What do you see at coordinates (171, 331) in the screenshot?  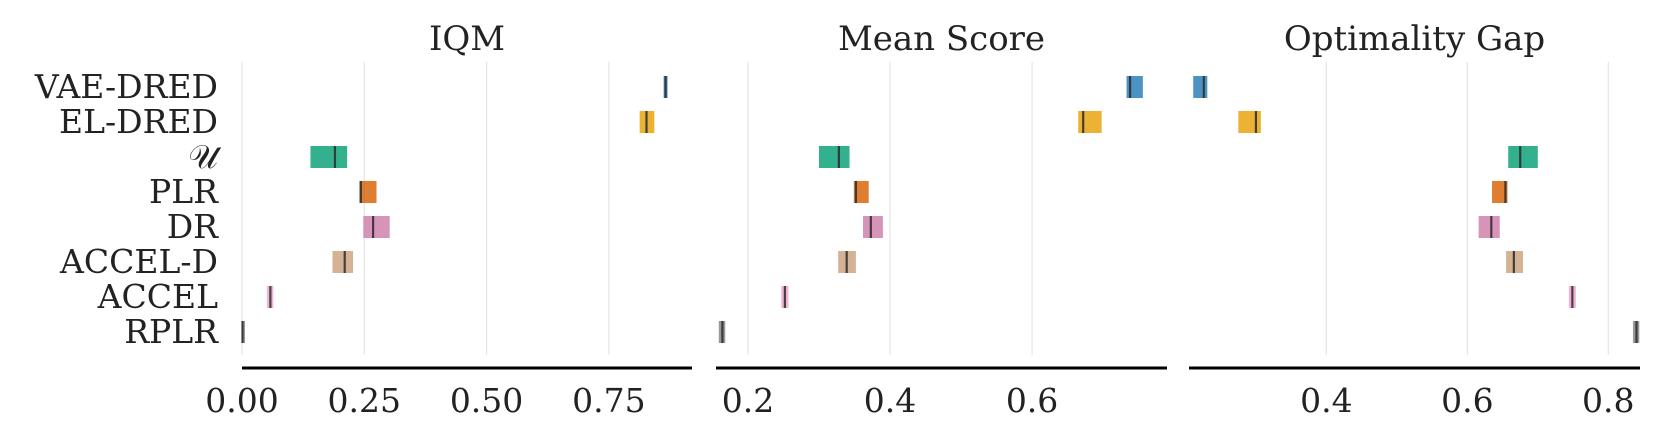 I see `category-label: RPLR` at bounding box center [171, 331].